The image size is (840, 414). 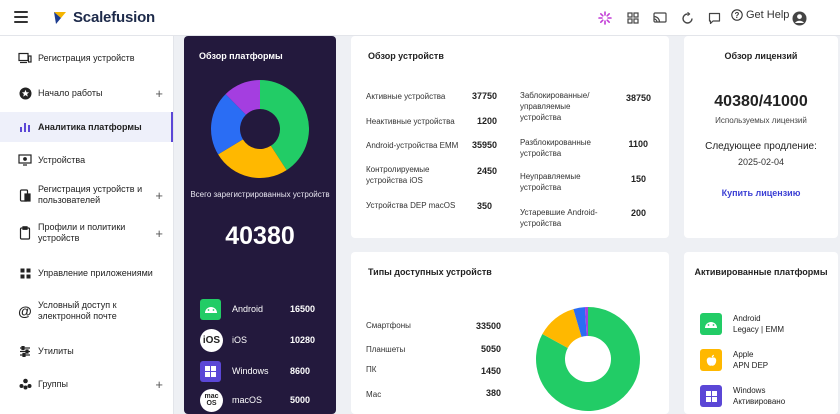 What do you see at coordinates (241, 56) in the screenshot?
I see `panel-title: Обзор платформы` at bounding box center [241, 56].